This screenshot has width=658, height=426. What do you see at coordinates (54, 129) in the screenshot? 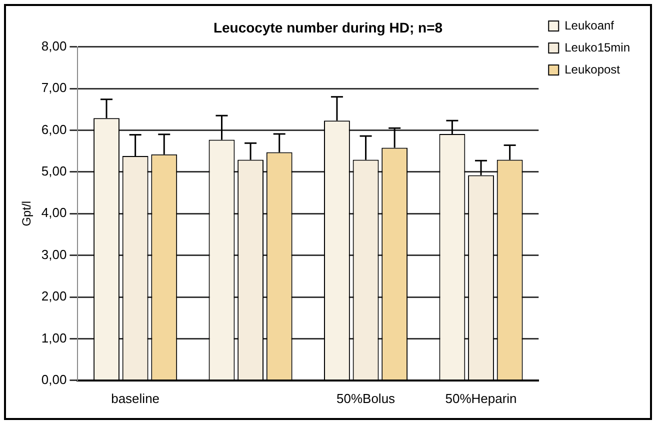
I see `y-tick-label: 6,00` at bounding box center [54, 129].